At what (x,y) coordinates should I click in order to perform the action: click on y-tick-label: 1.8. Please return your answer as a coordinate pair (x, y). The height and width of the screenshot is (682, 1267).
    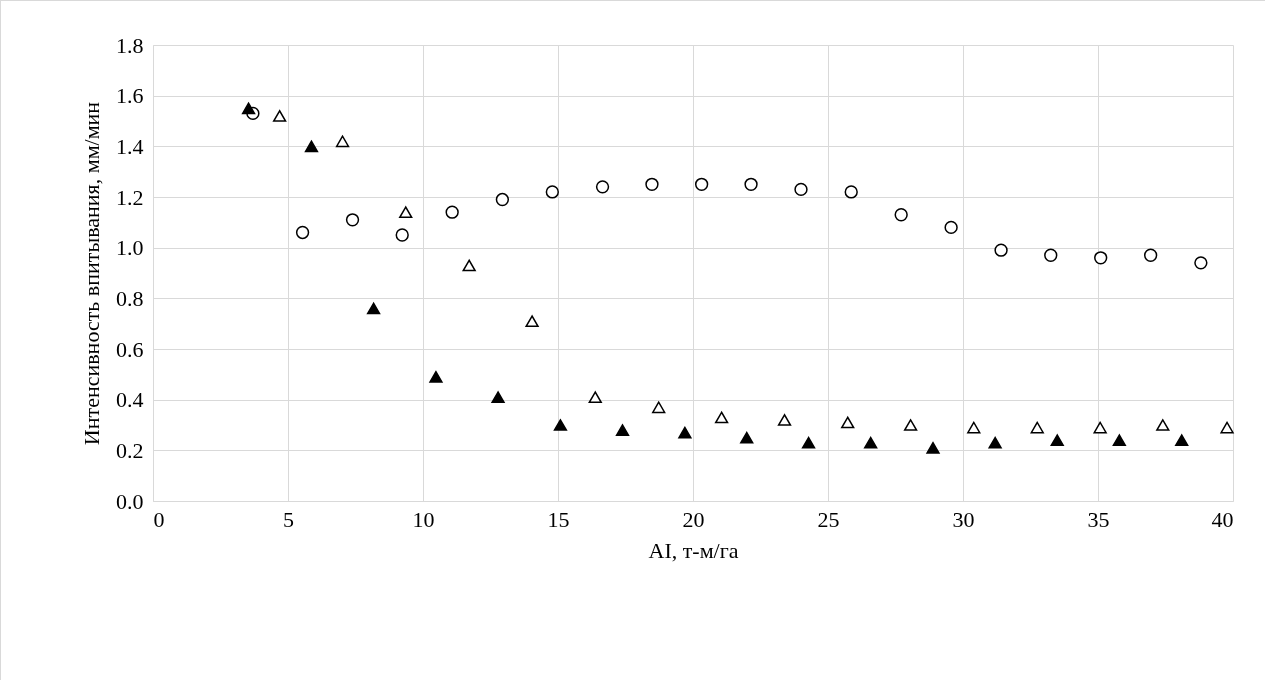
    Looking at the image, I should click on (130, 45).